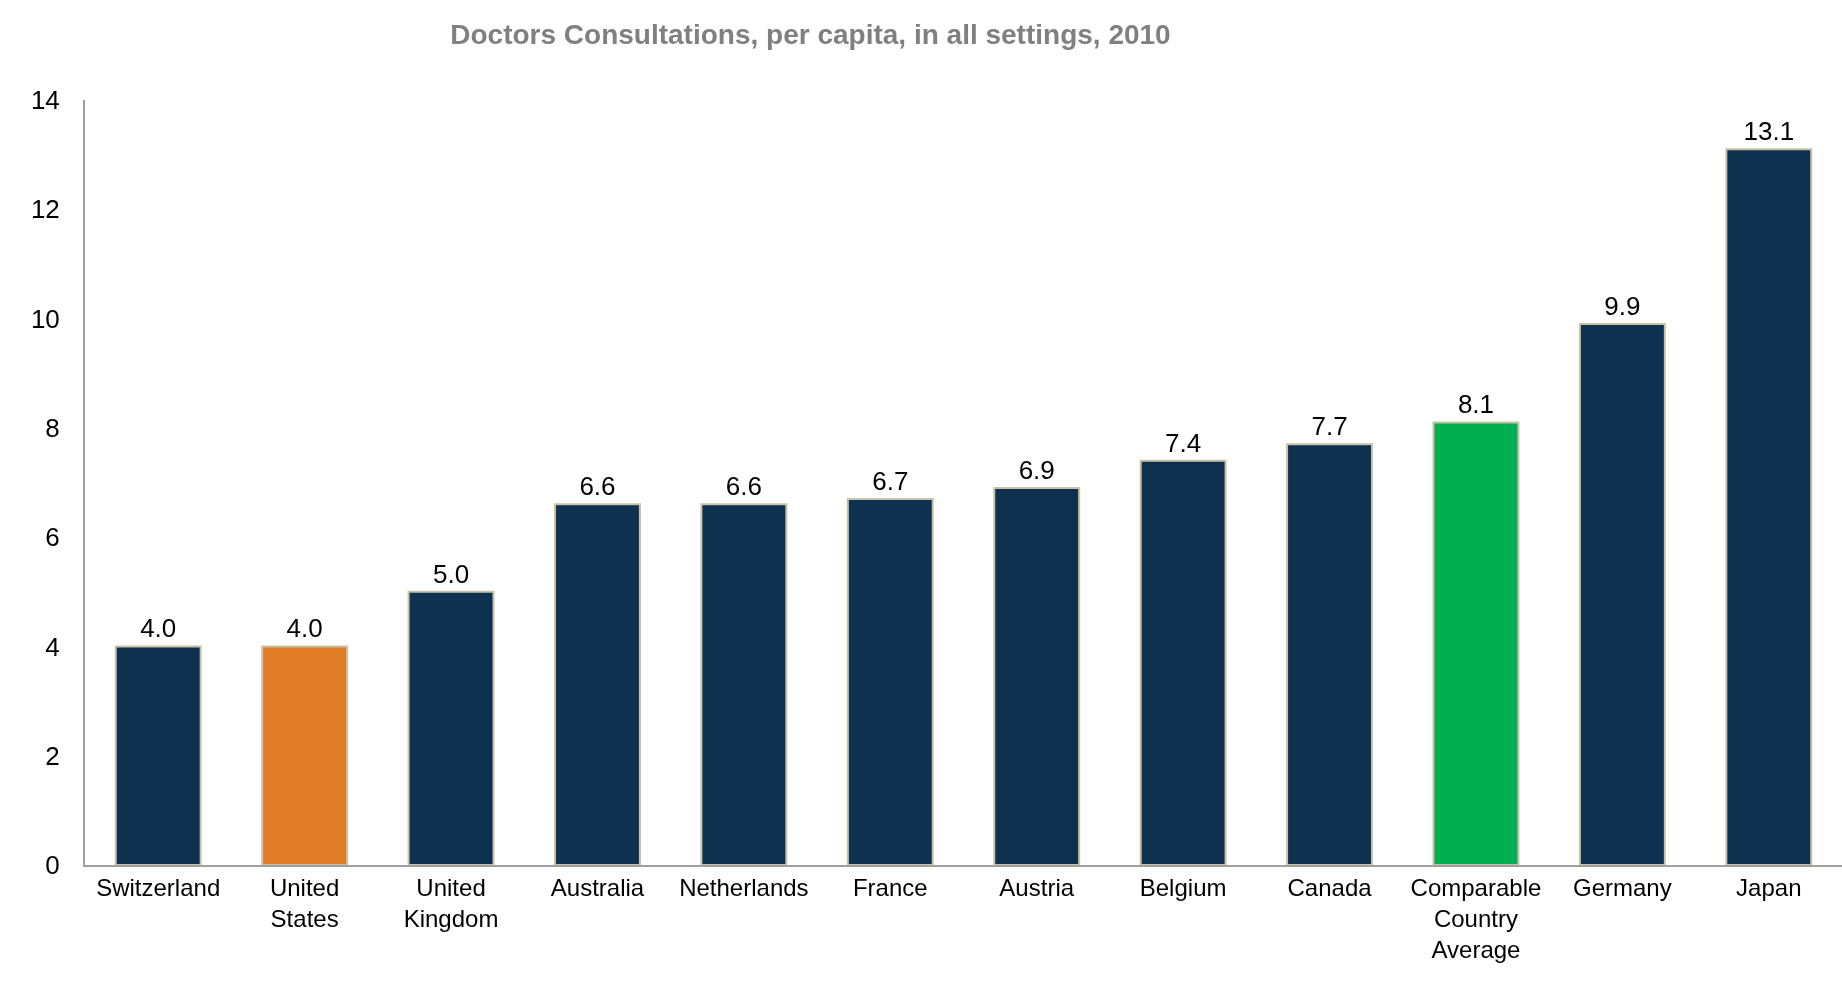  Describe the element at coordinates (52, 755) in the screenshot. I see `y-tick-label: 2` at that location.